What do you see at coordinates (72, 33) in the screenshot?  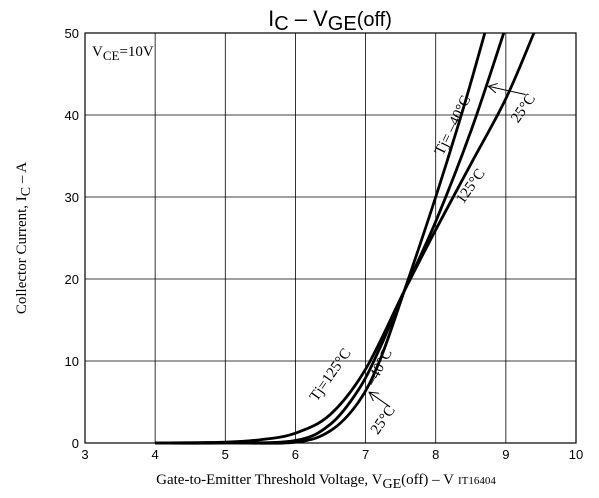 I see `y-tick-label: 50` at bounding box center [72, 33].